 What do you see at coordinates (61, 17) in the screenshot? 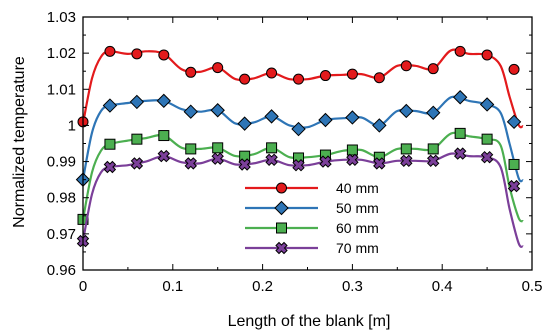
I see `y-tick-label: 1.03` at bounding box center [61, 17].